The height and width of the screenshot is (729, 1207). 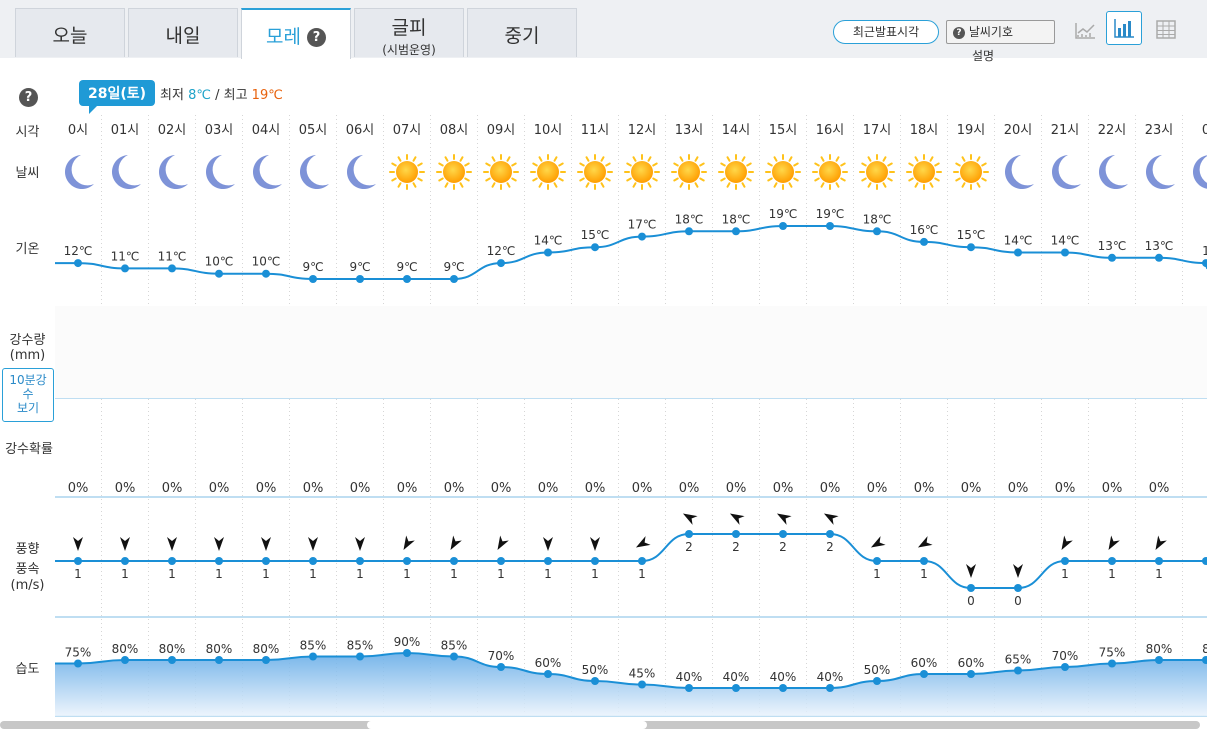 What do you see at coordinates (409, 50) in the screenshot?
I see `tab-three-days-sub: (시범운영)` at bounding box center [409, 50].